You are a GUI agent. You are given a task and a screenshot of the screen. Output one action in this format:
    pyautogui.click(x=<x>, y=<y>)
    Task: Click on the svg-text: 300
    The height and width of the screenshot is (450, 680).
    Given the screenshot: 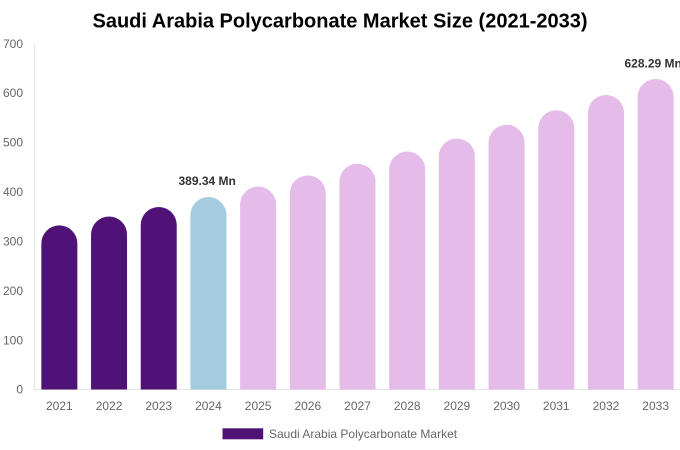 What is the action you would take?
    pyautogui.click(x=13, y=241)
    